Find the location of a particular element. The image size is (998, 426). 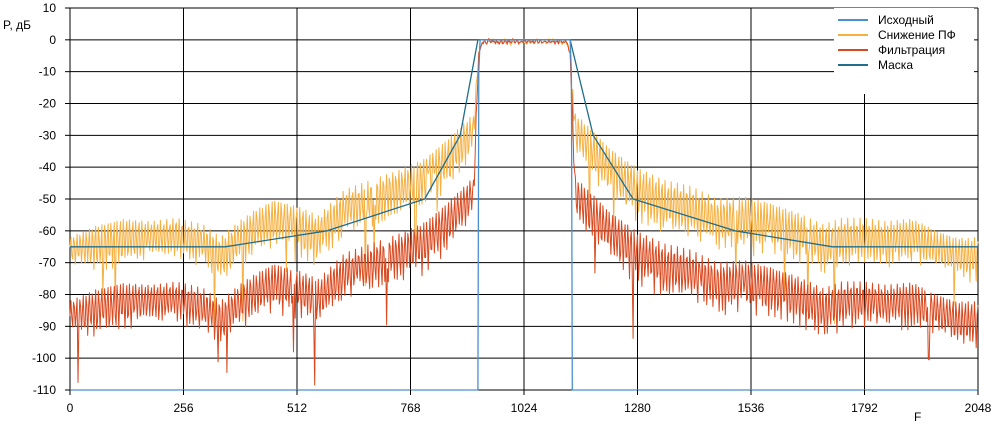

y-tick-label: -110 is located at coordinates (44, 390).